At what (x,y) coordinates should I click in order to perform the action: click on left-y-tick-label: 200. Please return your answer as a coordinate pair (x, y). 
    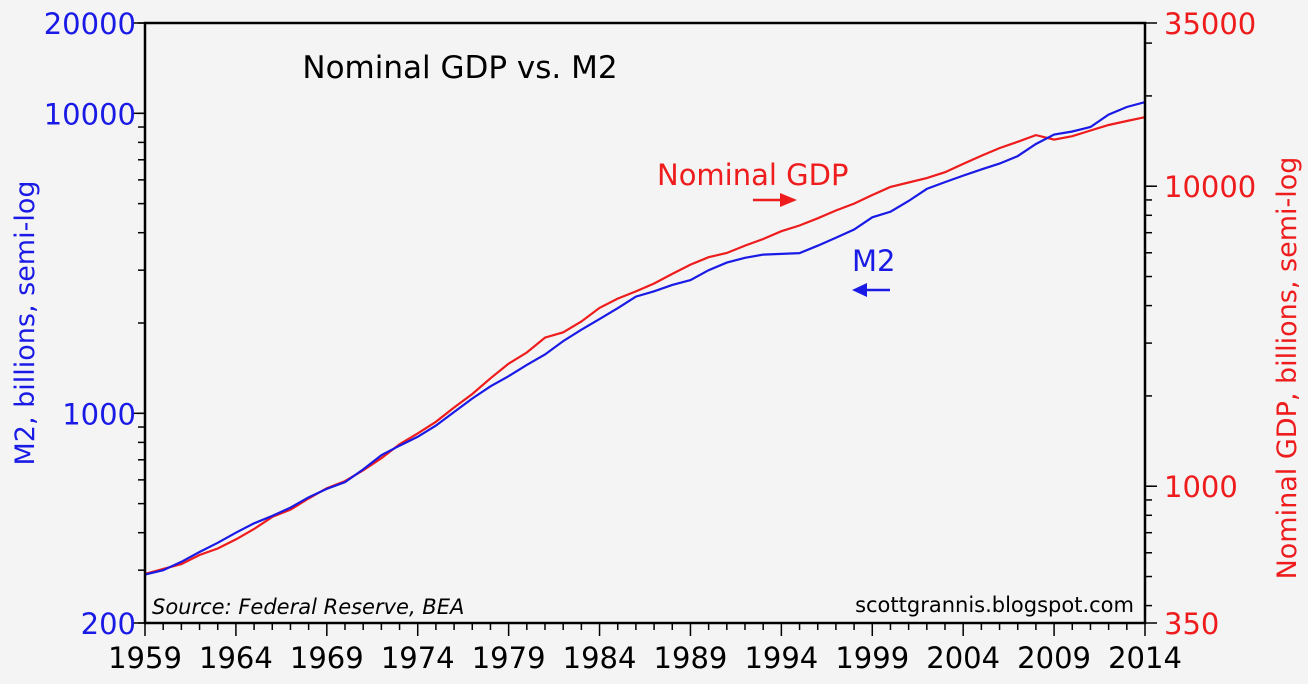
    Looking at the image, I should click on (108, 624).